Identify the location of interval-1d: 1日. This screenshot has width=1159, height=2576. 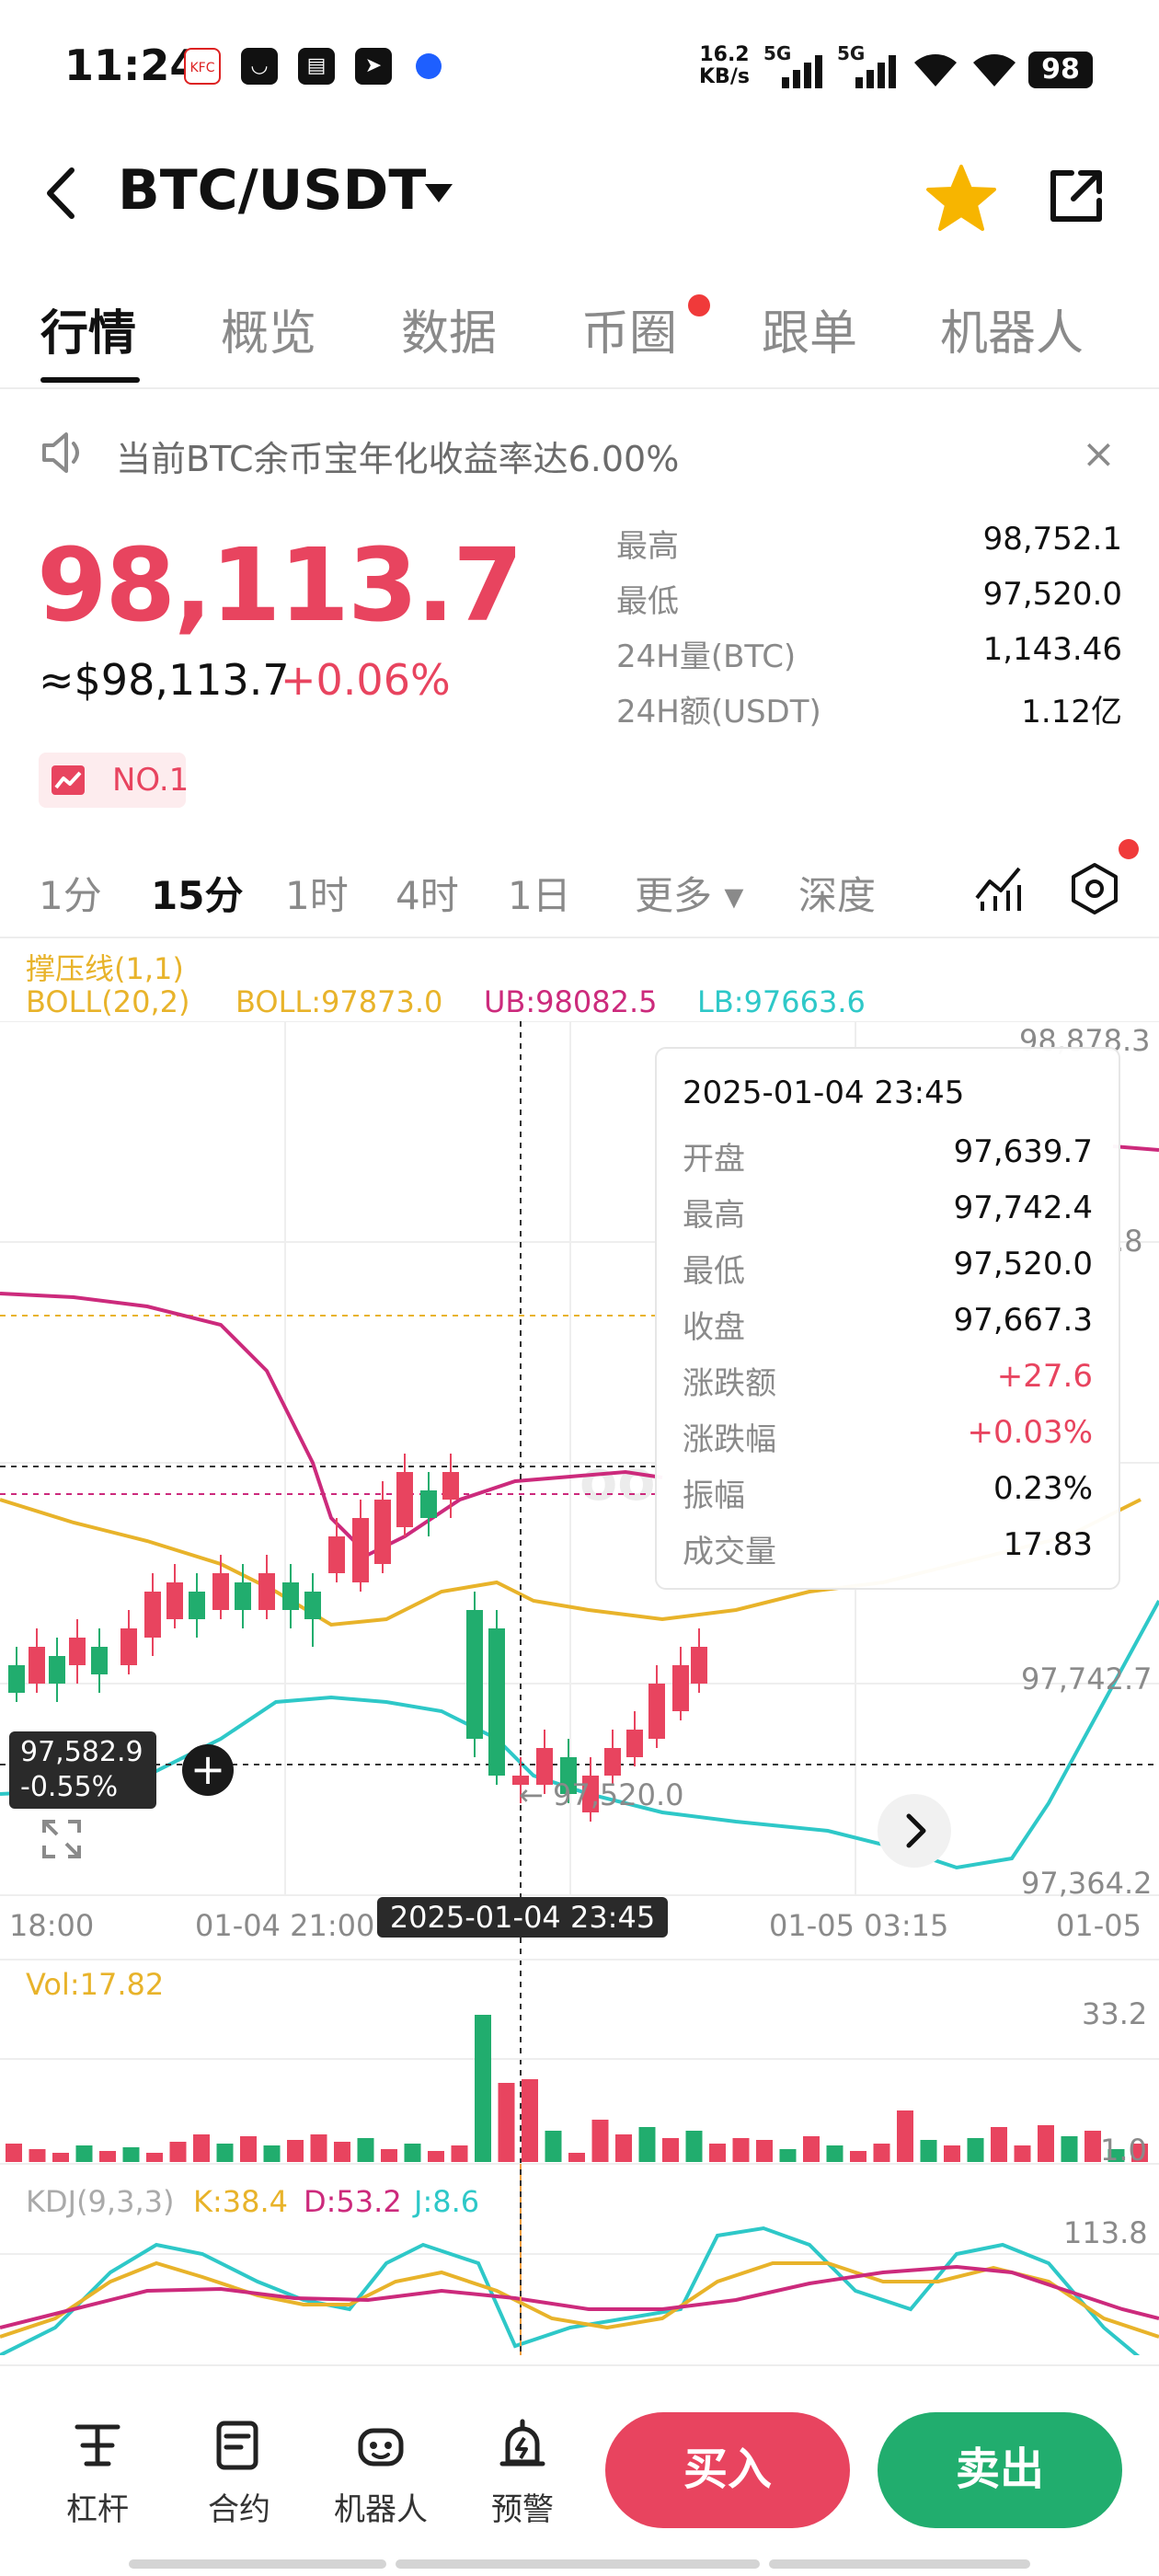
(539, 895).